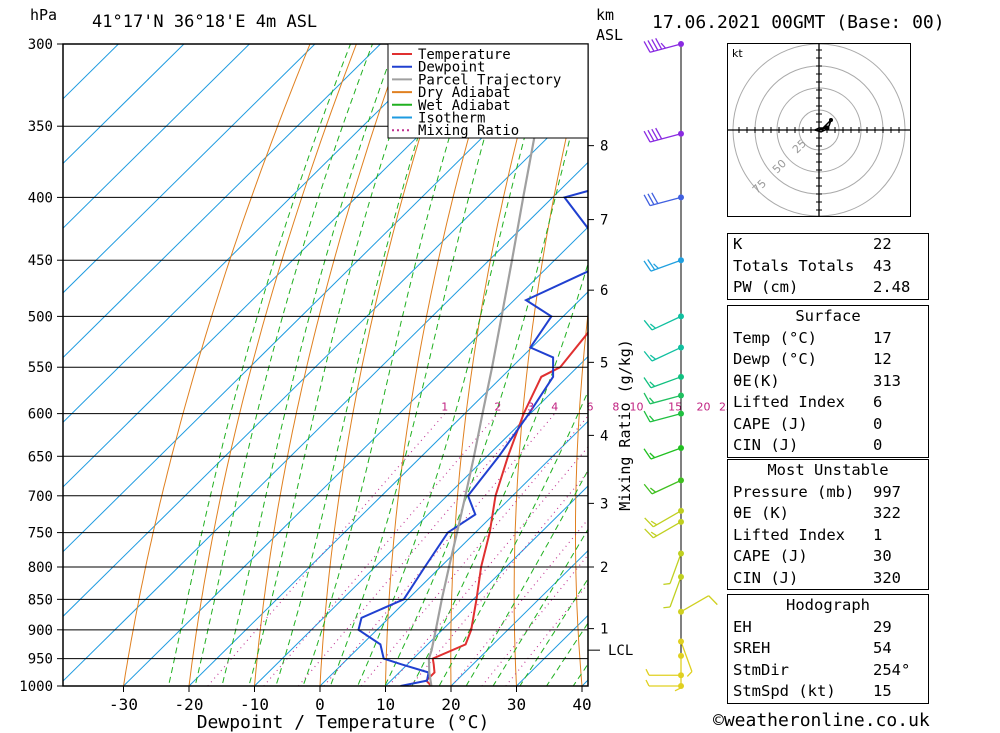 This screenshot has width=1000, height=733. What do you see at coordinates (625, 425) in the screenshot?
I see `mixing-ratio-axis-label: Mixing Ratio (g/kg)` at bounding box center [625, 425].